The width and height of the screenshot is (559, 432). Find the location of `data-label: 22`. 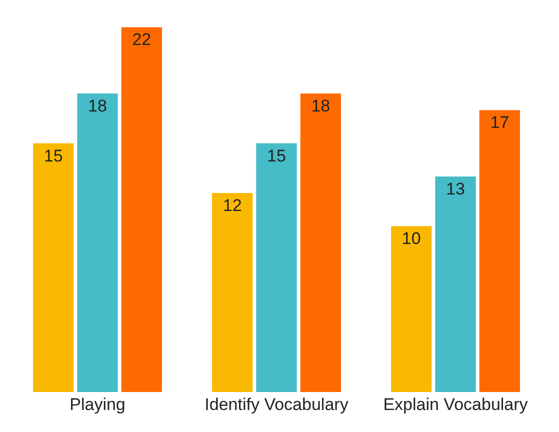

data-label: 22 is located at coordinates (142, 40).